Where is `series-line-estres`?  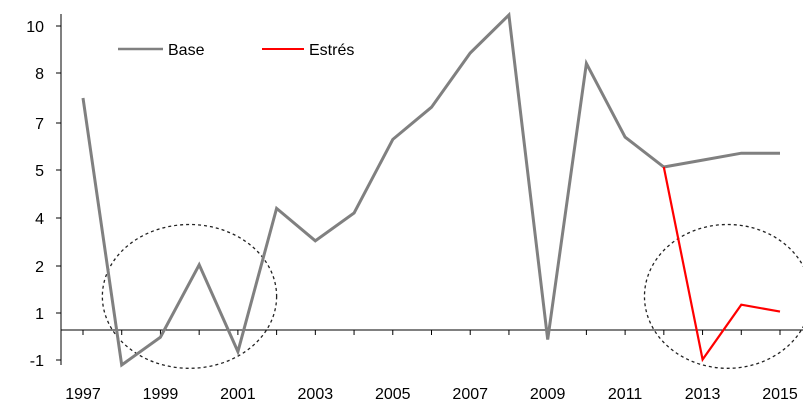 series-line-estres is located at coordinates (721, 264).